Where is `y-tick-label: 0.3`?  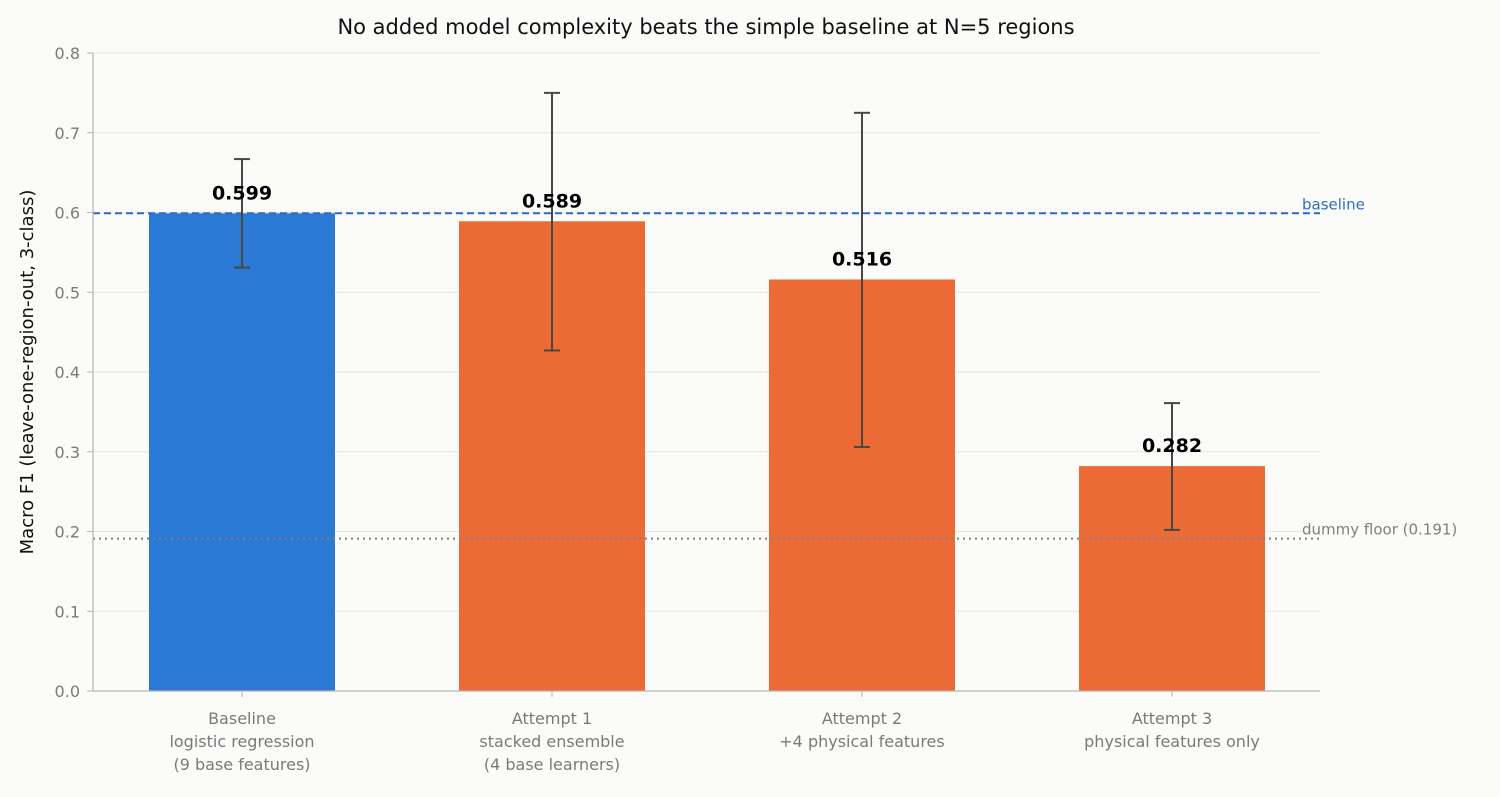 y-tick-label: 0.3 is located at coordinates (67, 452).